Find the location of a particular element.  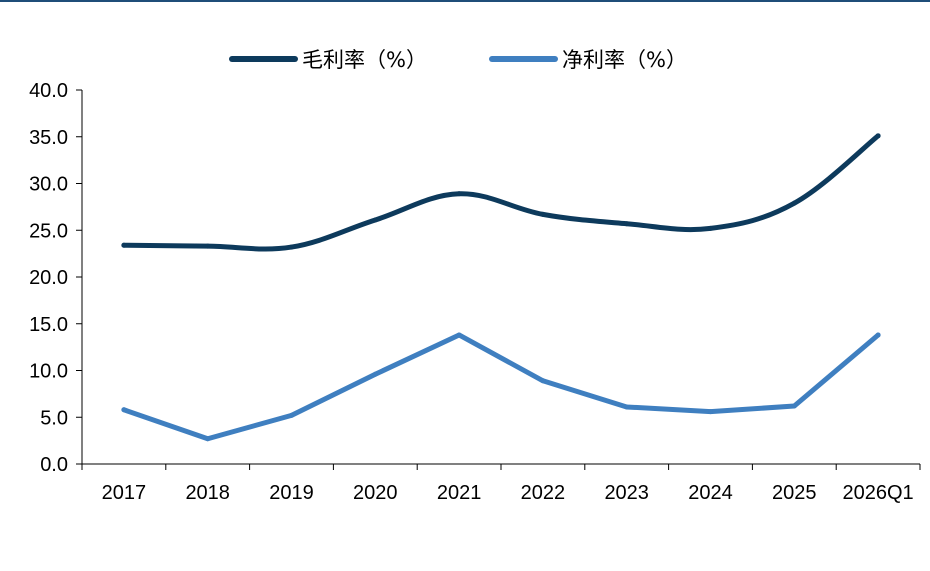

y-tick-label: 15.0 is located at coordinates (48, 325).